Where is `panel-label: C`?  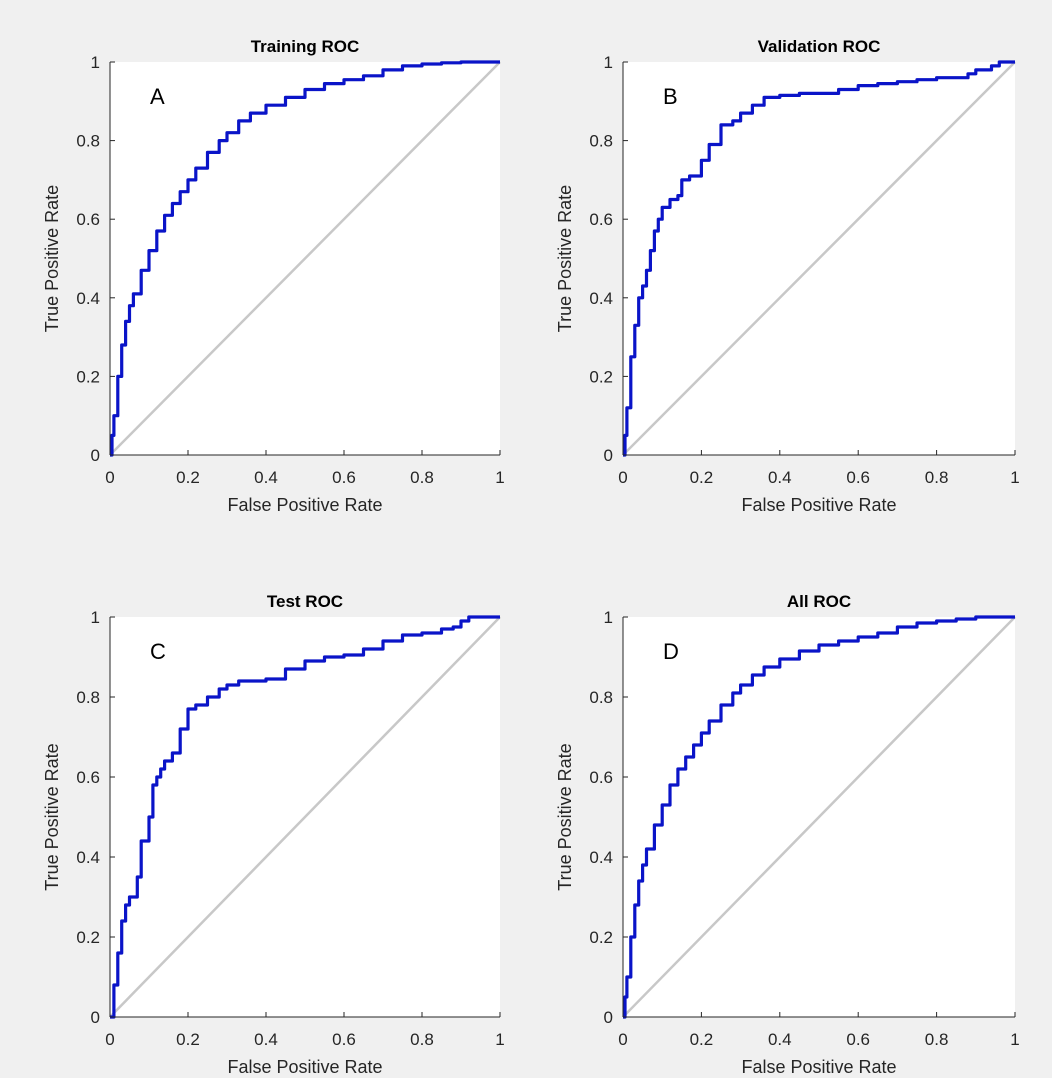 panel-label: C is located at coordinates (158, 651).